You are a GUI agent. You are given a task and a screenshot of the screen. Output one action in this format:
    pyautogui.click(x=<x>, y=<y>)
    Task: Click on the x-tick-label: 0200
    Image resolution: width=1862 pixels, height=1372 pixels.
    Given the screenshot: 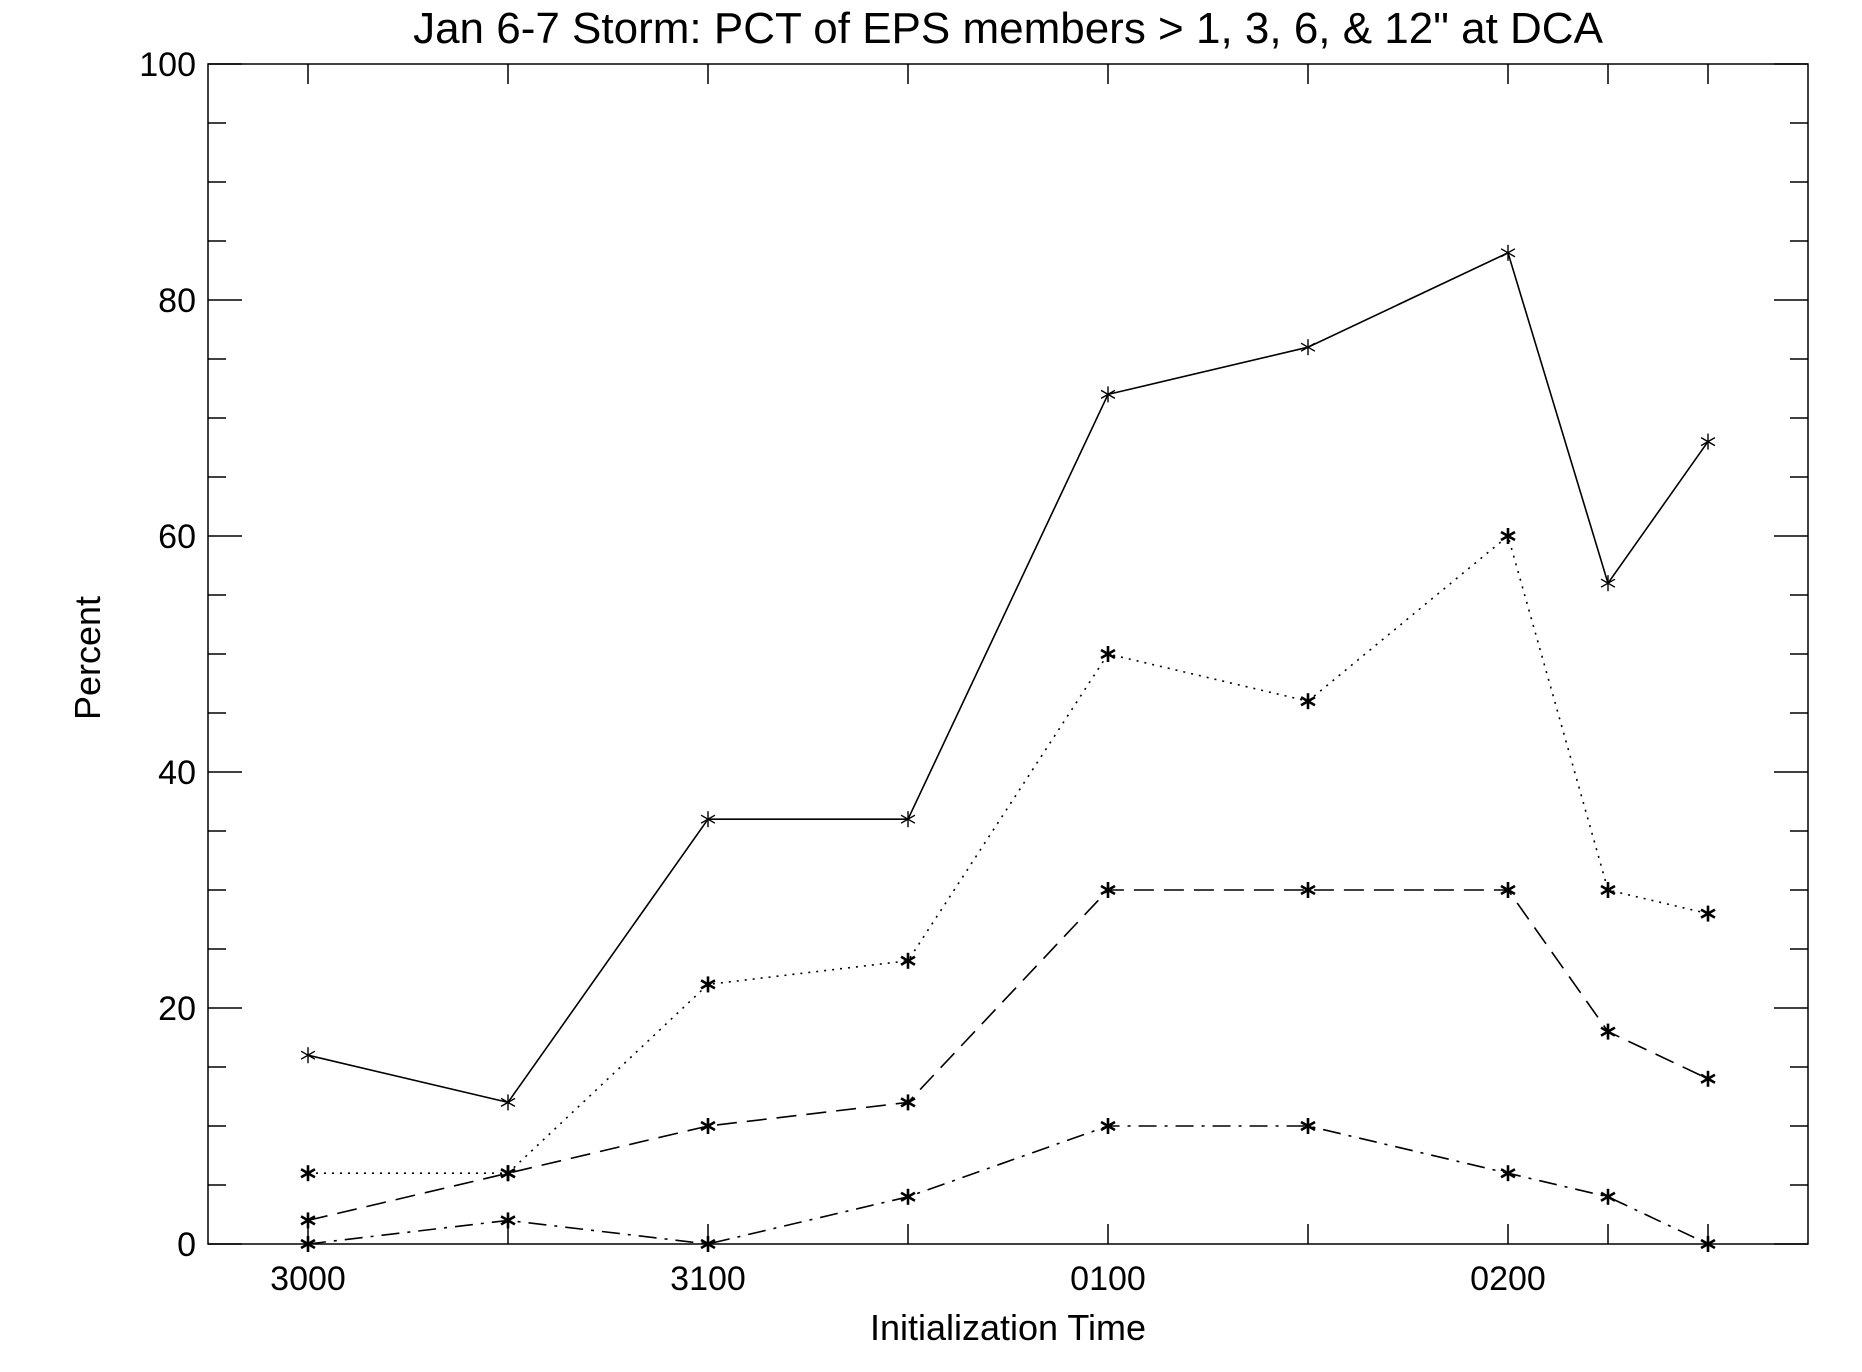 What is the action you would take?
    pyautogui.click(x=1508, y=1279)
    